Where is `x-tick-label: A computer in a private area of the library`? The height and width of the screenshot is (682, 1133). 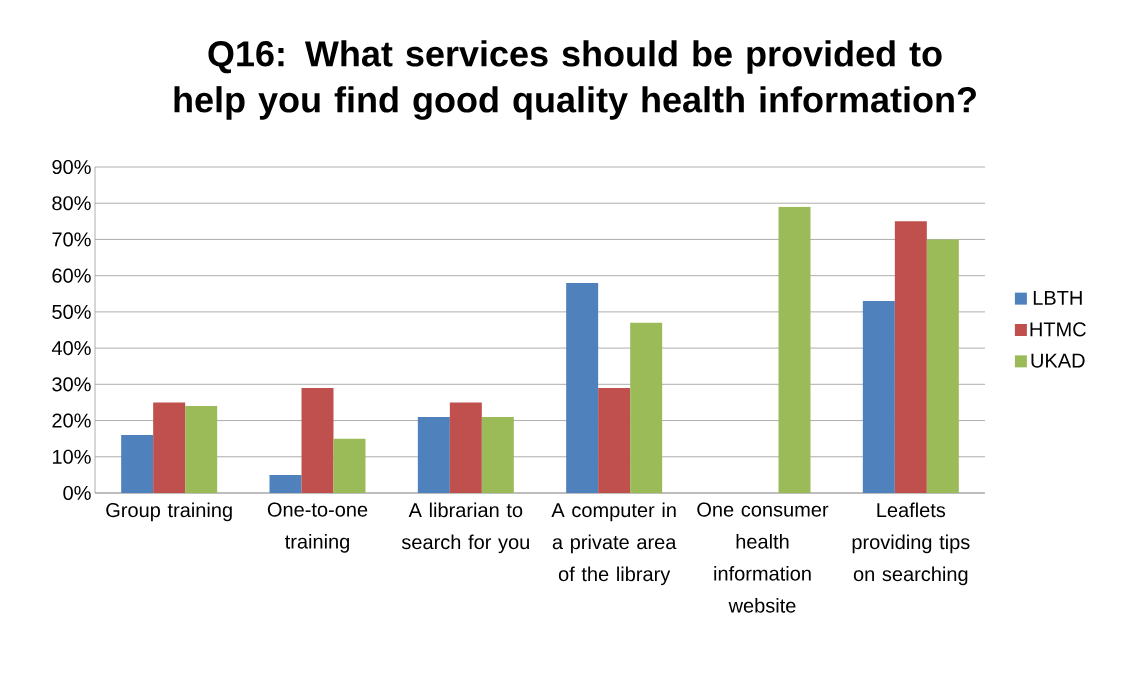
x-tick-label: A computer in a private area of the library is located at coordinates (614, 544).